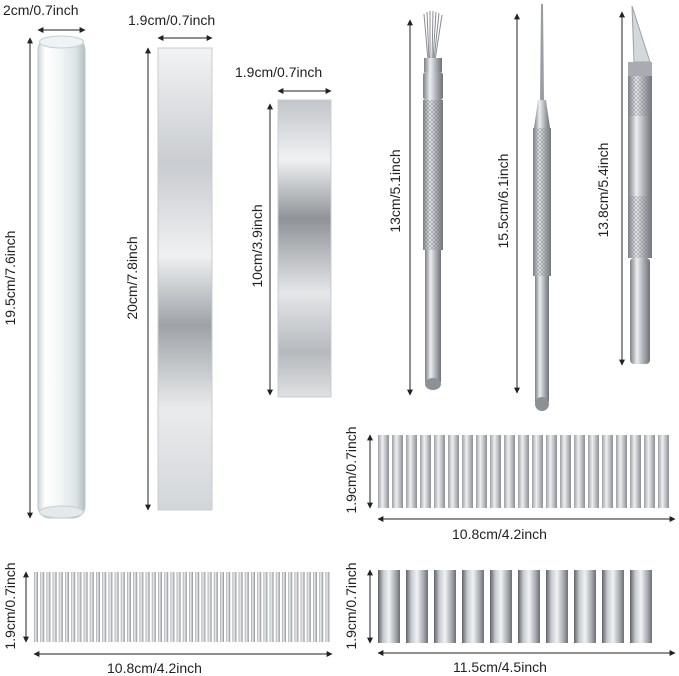  I want to click on knife-length-label: 13.8cm/5.4inch, so click(603, 190).